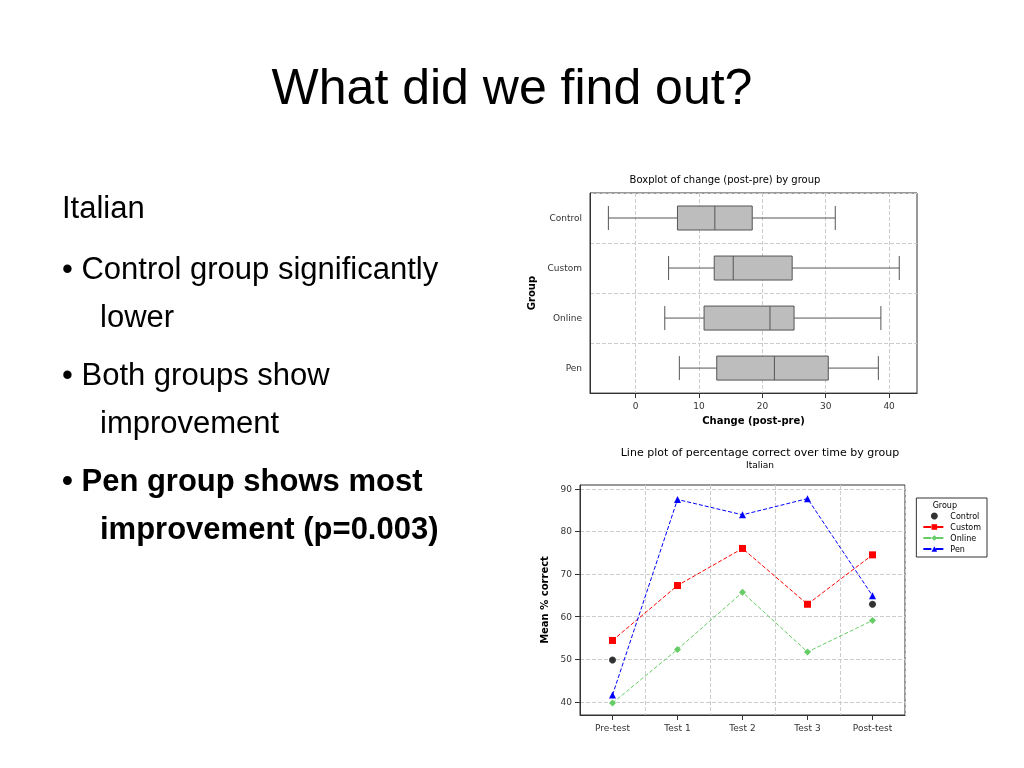 The image size is (1024, 768). What do you see at coordinates (103, 208) in the screenshot?
I see `text: Italian` at bounding box center [103, 208].